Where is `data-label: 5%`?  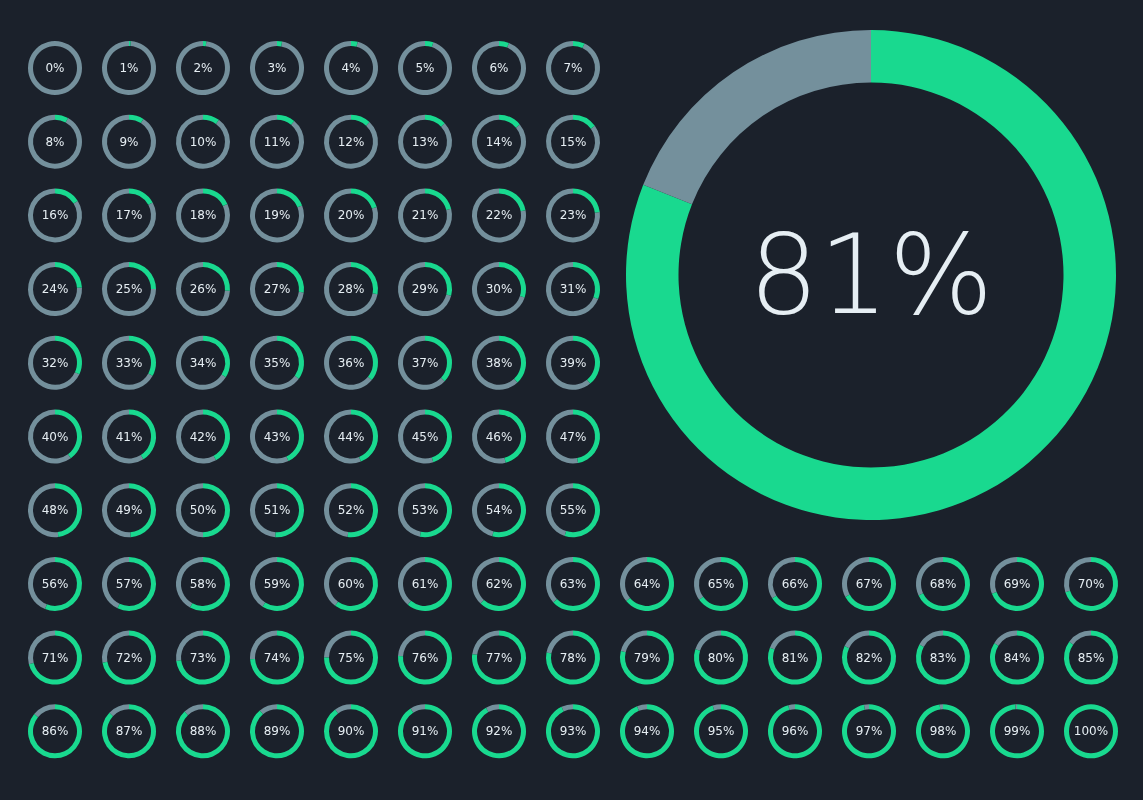 data-label: 5% is located at coordinates (425, 68).